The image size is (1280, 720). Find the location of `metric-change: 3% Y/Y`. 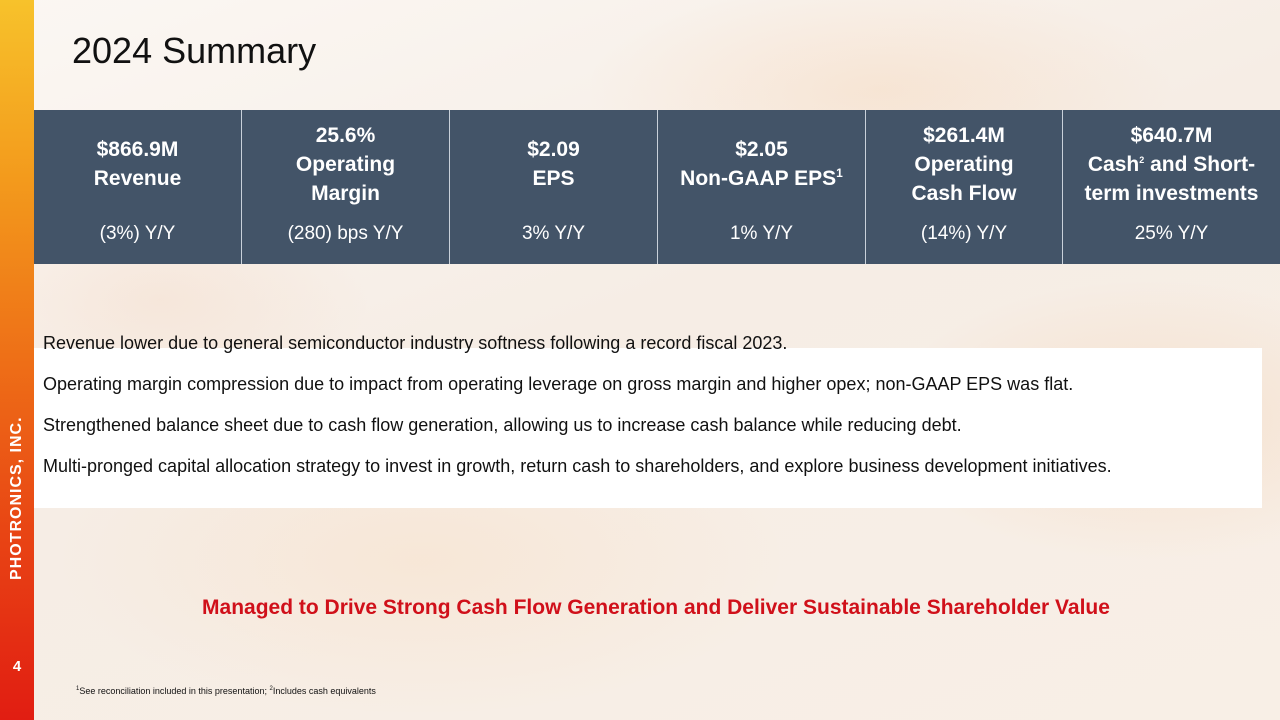

metric-change: 3% Y/Y is located at coordinates (553, 233).